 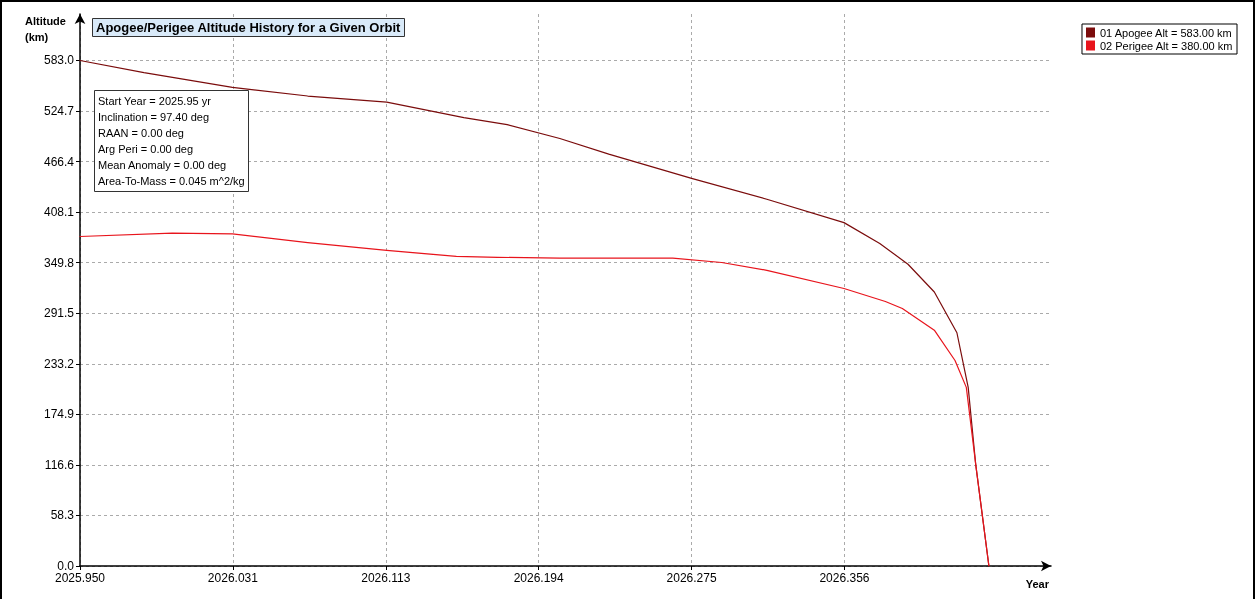 What do you see at coordinates (691, 578) in the screenshot?
I see `x-tick-label: 2026.275` at bounding box center [691, 578].